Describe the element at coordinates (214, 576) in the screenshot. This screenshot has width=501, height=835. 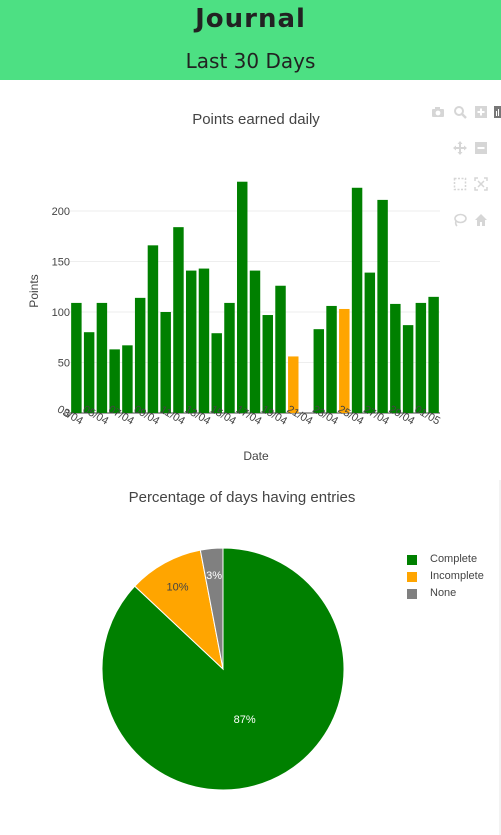
I see `pie-value-label: 3%` at that location.